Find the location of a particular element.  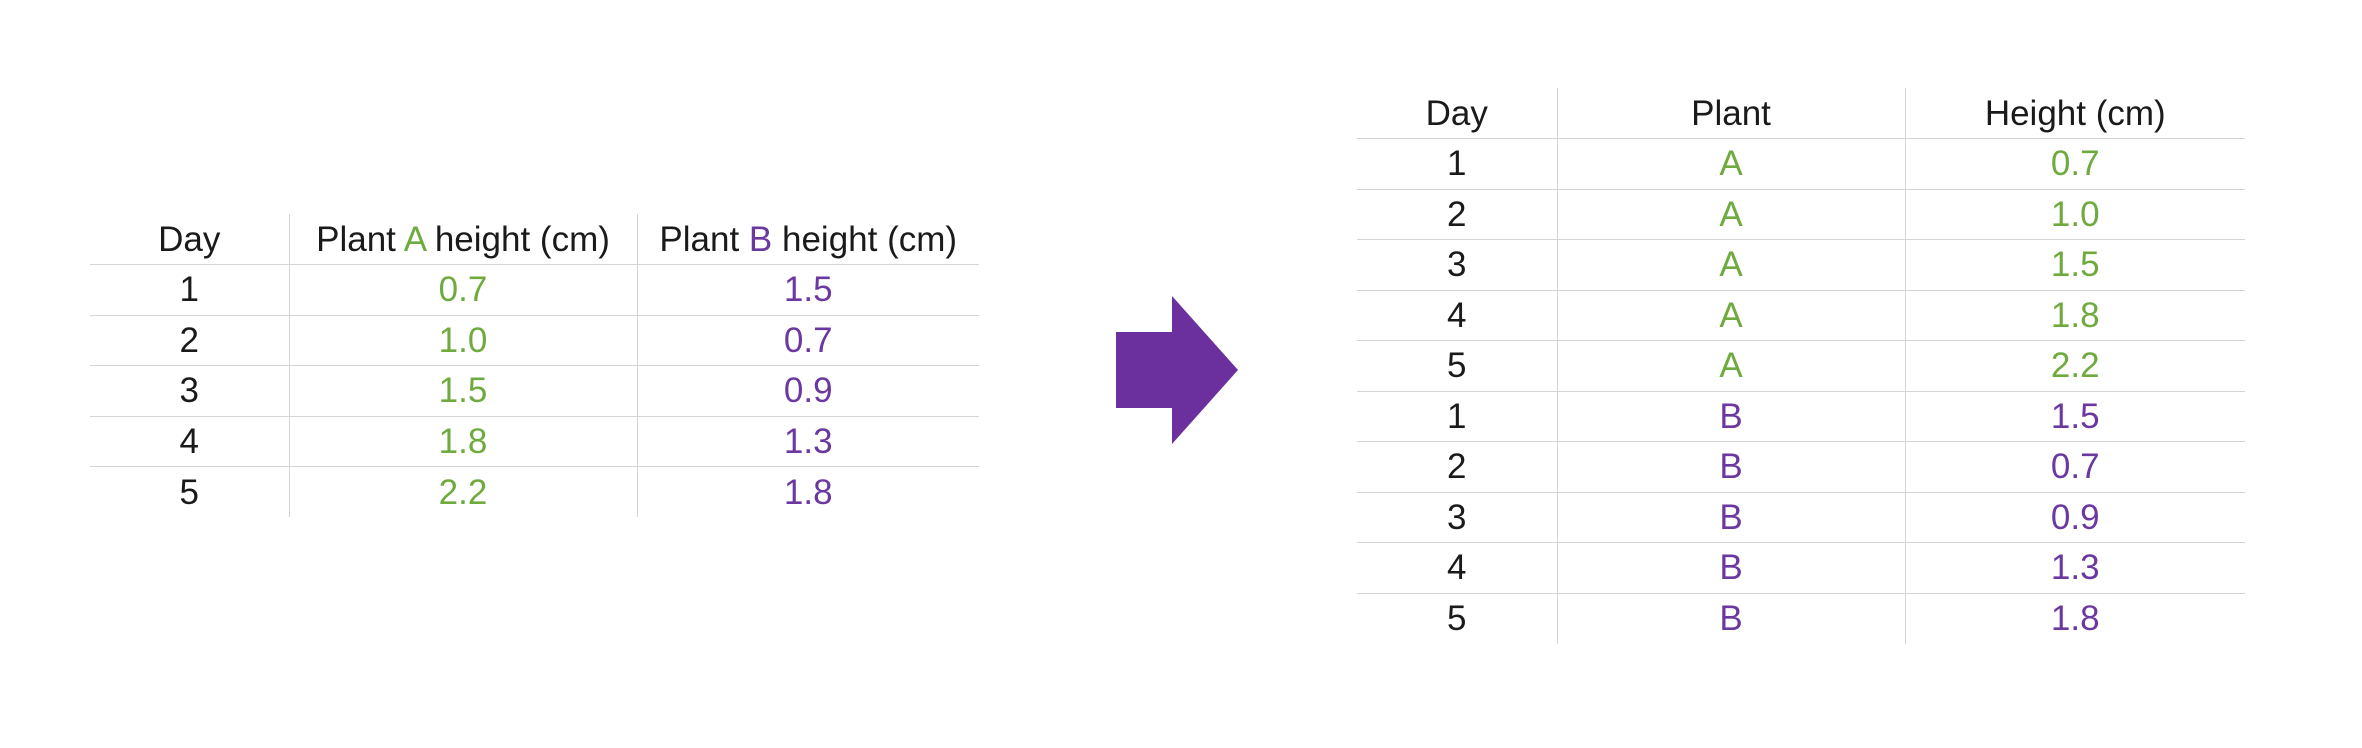

wide-table-row: 5 2.2 1.8 is located at coordinates (534, 491).